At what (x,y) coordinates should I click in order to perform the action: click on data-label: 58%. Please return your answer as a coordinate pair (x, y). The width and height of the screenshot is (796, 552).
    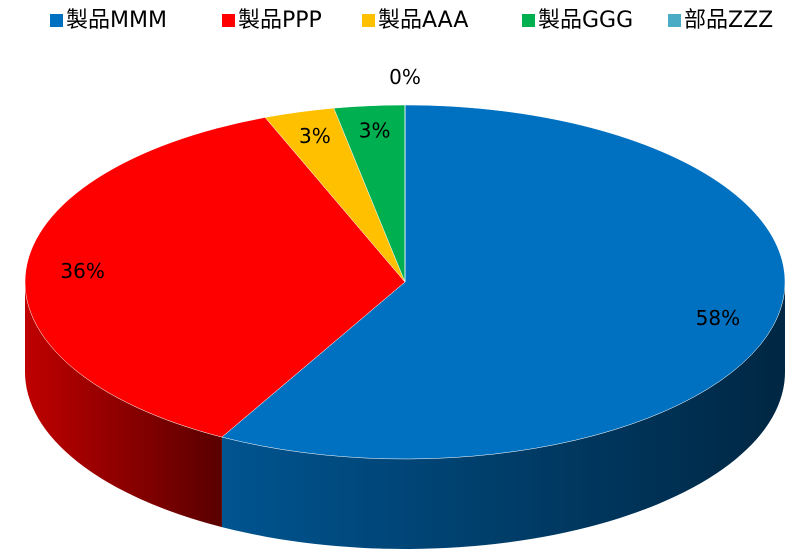
    Looking at the image, I should click on (718, 318).